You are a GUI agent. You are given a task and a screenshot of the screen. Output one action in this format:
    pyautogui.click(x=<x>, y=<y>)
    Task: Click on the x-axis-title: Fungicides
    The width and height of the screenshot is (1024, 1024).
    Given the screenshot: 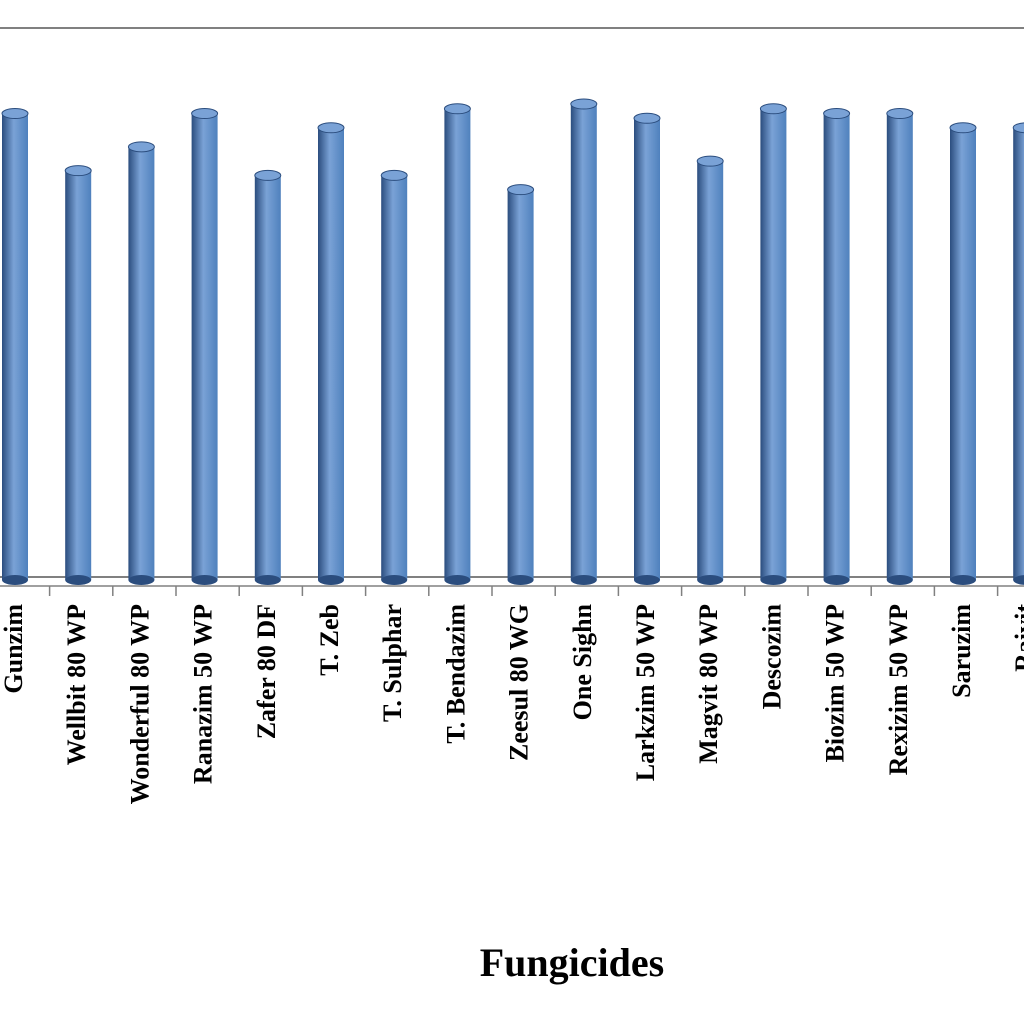 What is the action you would take?
    pyautogui.click(x=572, y=962)
    